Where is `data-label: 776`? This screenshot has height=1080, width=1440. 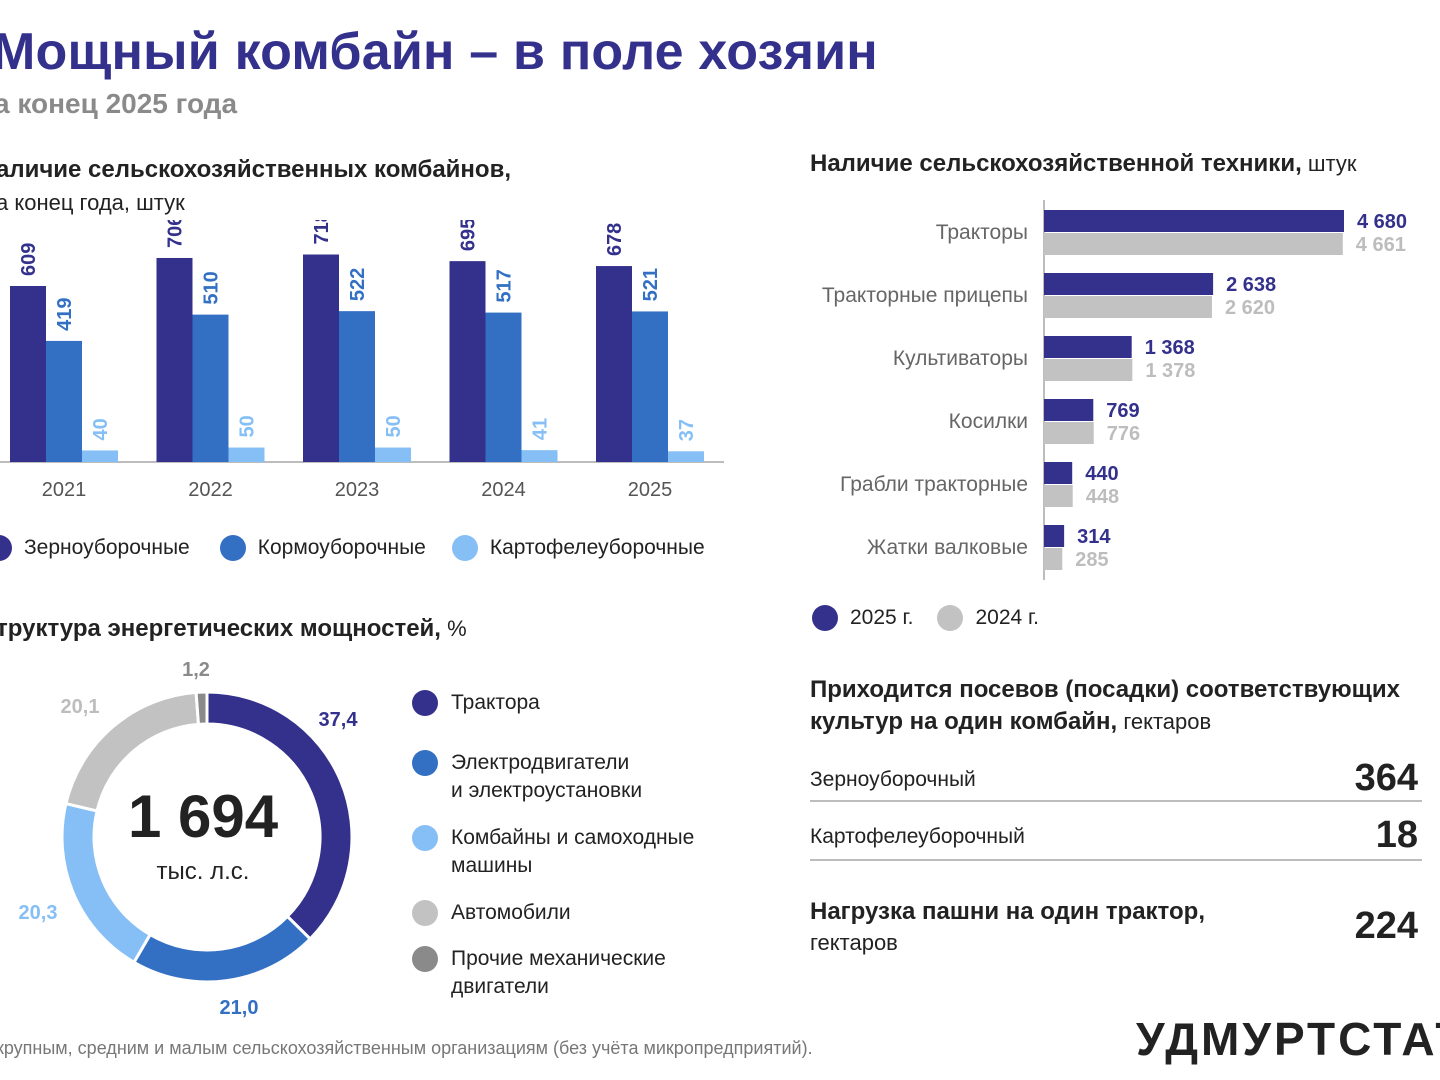
data-label: 776 is located at coordinates (1123, 434).